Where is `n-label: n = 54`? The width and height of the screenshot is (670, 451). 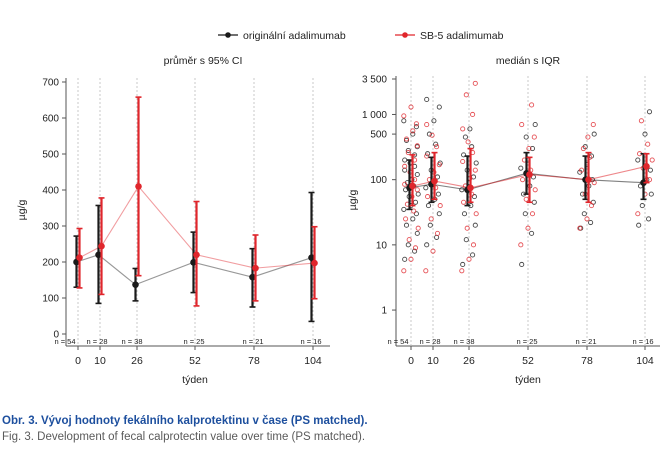
n-label: n = 54 is located at coordinates (64, 341).